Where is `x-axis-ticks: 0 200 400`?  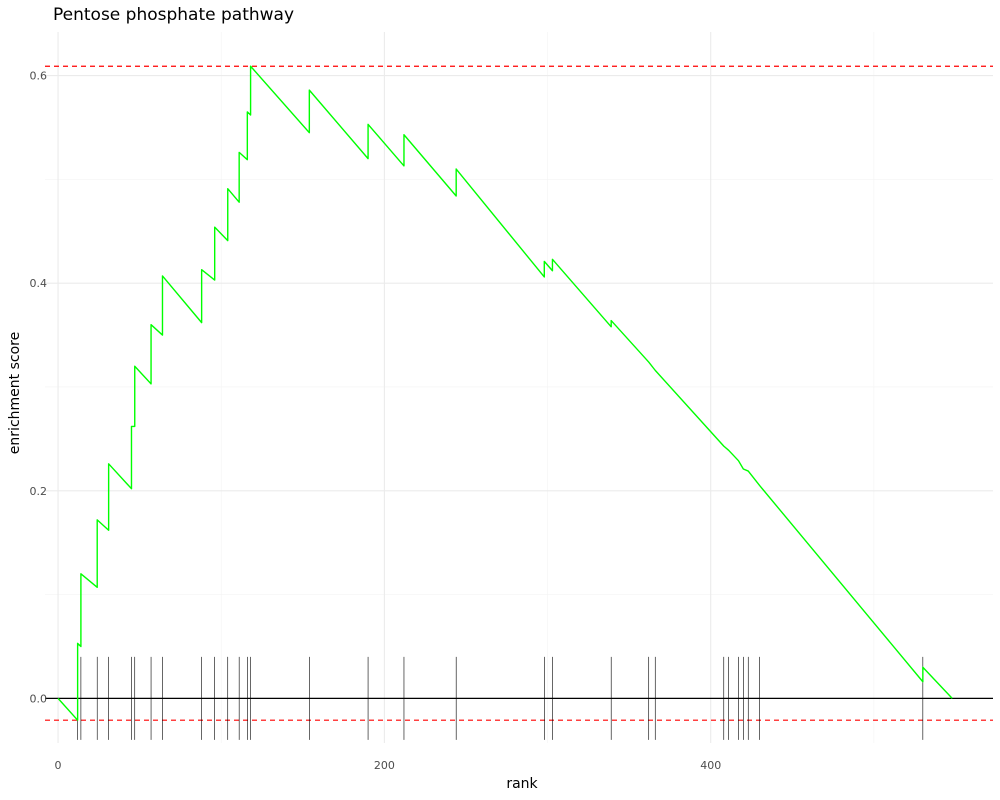 x-axis-ticks: 0 200 400 is located at coordinates (388, 765).